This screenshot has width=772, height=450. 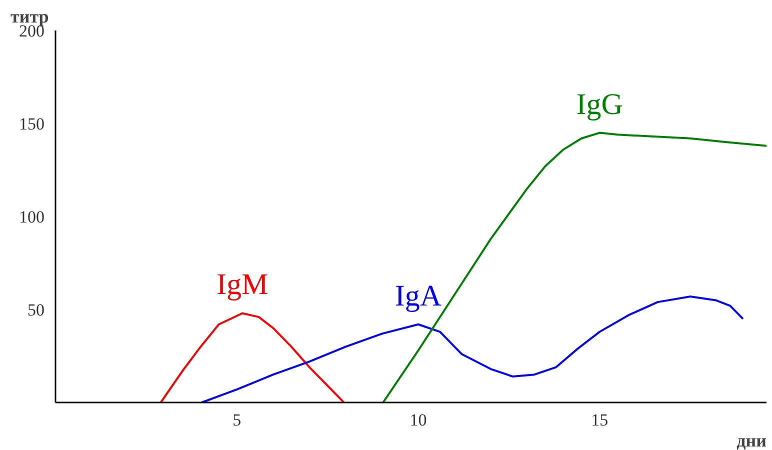 What do you see at coordinates (599, 420) in the screenshot?
I see `x-tick-label: 15` at bounding box center [599, 420].